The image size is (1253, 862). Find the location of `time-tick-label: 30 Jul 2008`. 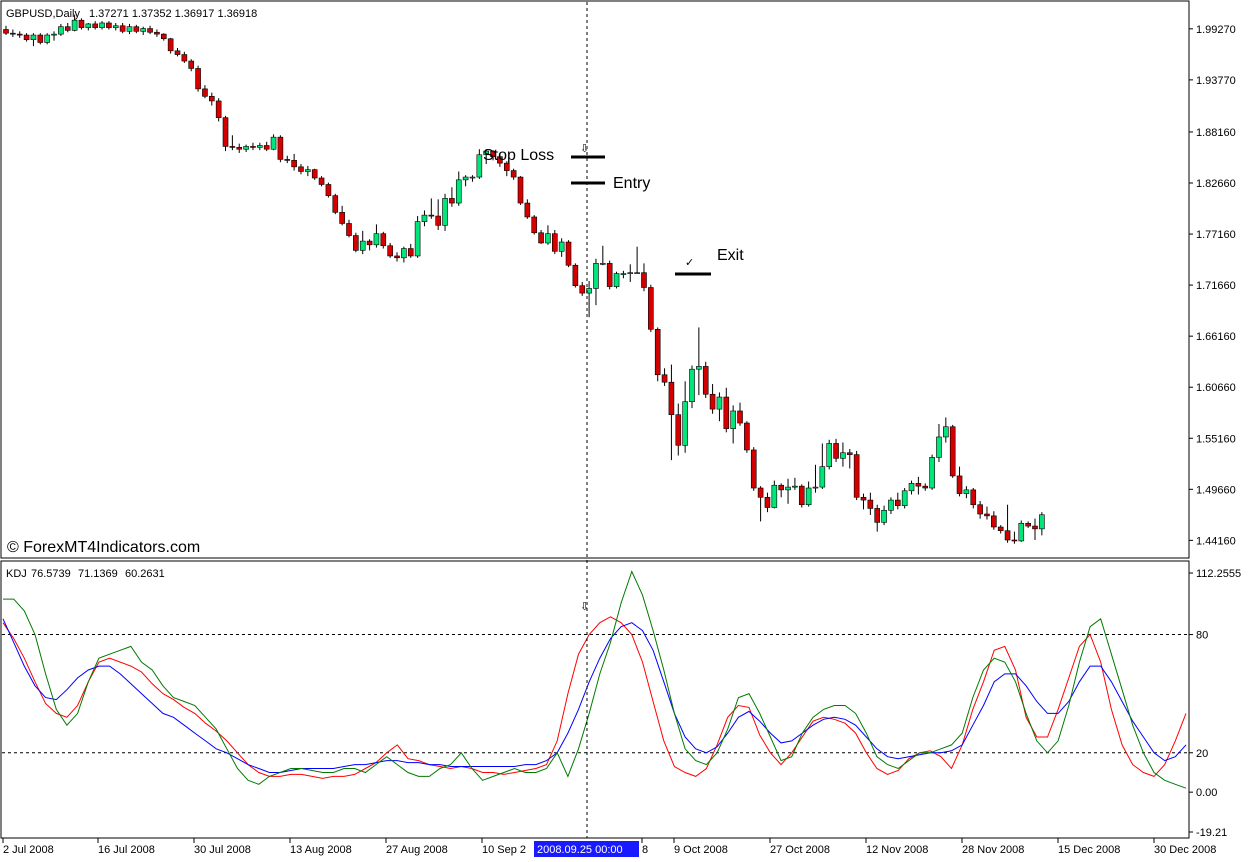

time-tick-label: 30 Jul 2008 is located at coordinates (222, 850).